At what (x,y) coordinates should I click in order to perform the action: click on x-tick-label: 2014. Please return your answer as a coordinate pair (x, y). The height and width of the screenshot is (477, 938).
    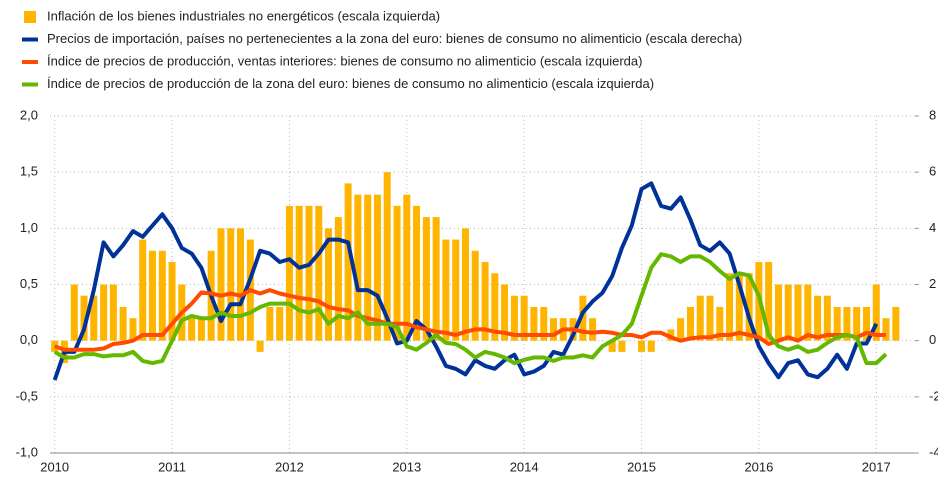
    Looking at the image, I should click on (524, 466).